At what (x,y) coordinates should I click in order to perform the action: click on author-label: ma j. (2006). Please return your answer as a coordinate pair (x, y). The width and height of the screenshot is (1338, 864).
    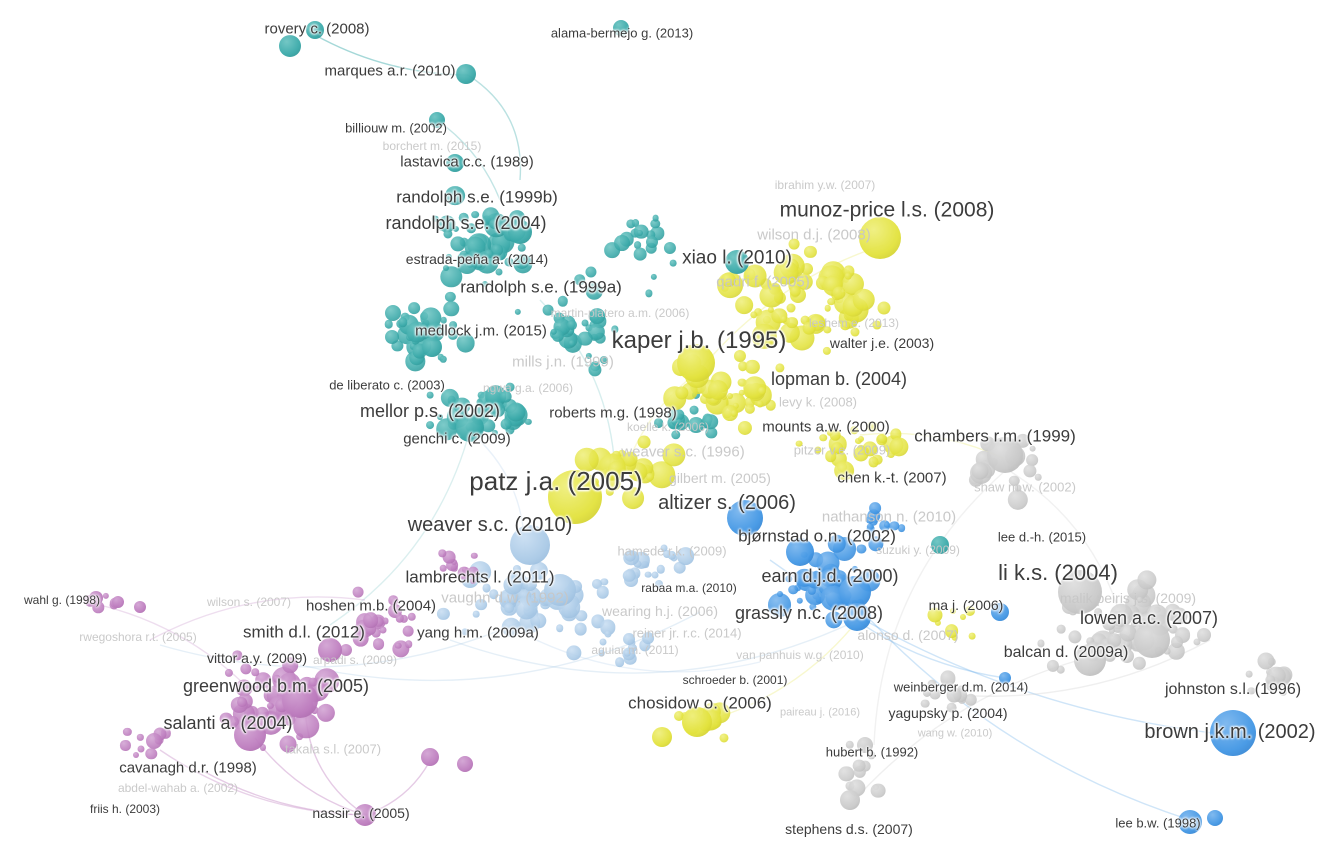
    Looking at the image, I should click on (966, 605).